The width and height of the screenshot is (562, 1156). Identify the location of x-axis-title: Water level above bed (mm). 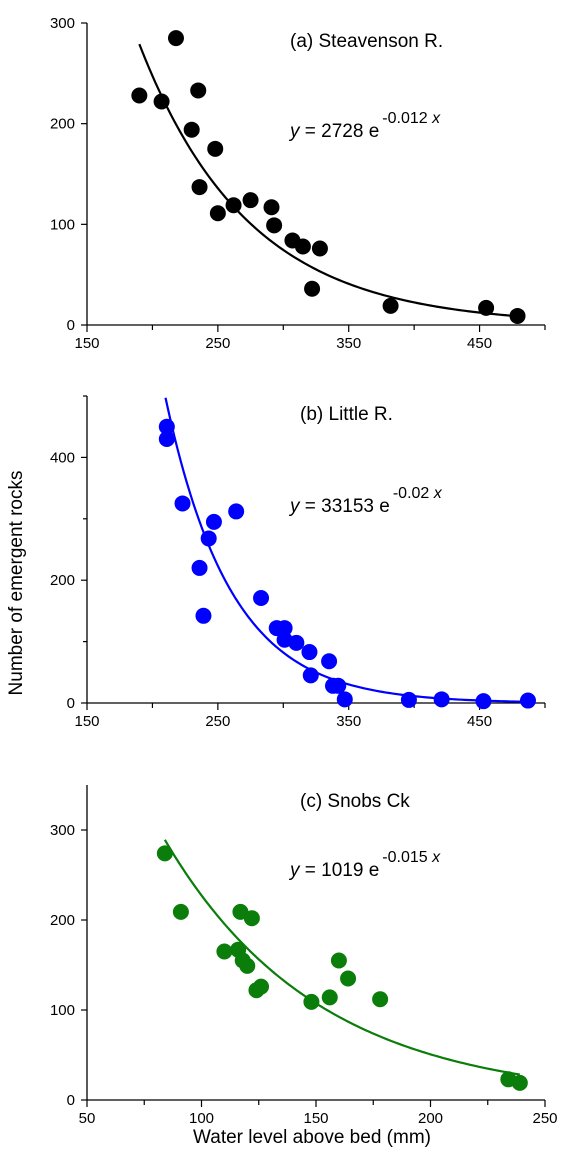
(312, 1137).